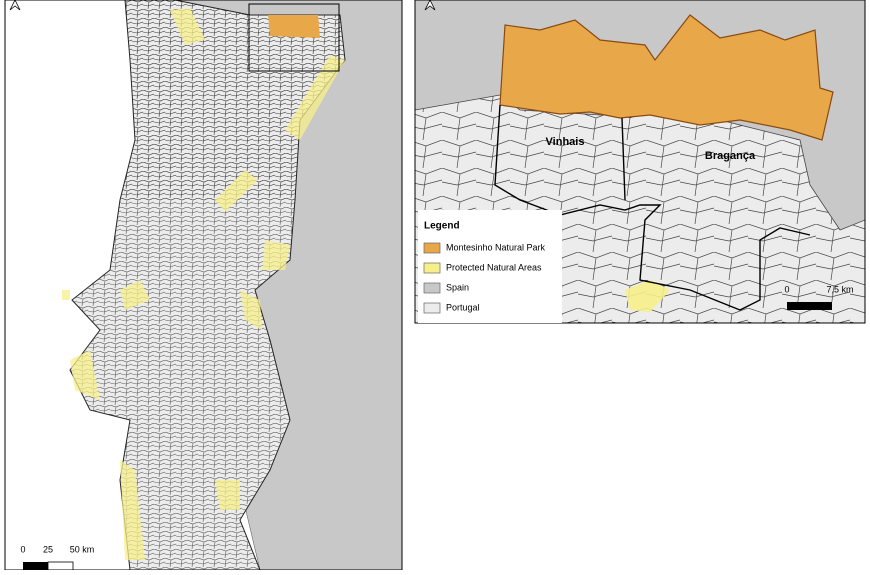  I want to click on scale-label: 50 km, so click(82, 549).